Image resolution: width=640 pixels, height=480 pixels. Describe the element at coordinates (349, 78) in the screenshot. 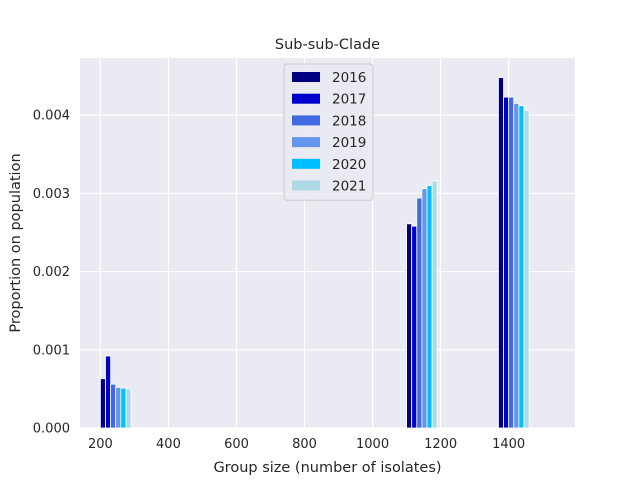

I see `legend-label-2016: 2016` at that location.